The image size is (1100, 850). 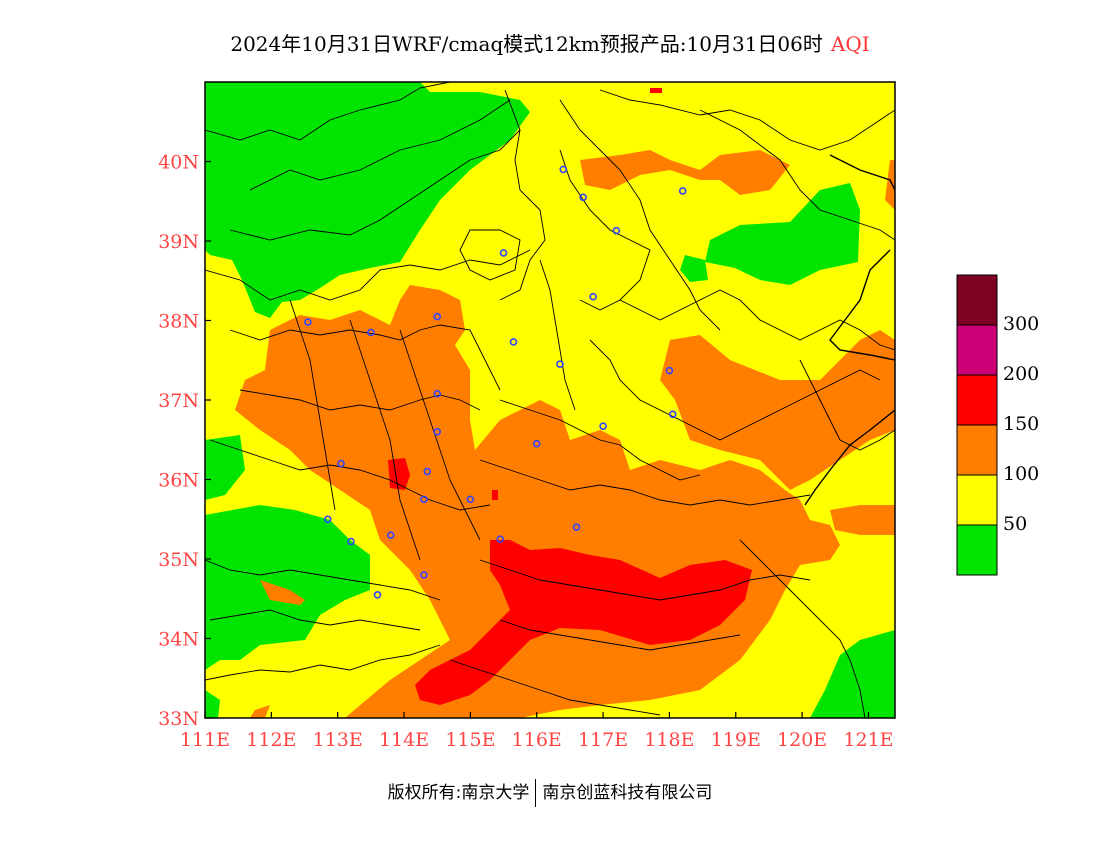 I want to click on aqi-zone-orange-north, so click(x=685, y=172).